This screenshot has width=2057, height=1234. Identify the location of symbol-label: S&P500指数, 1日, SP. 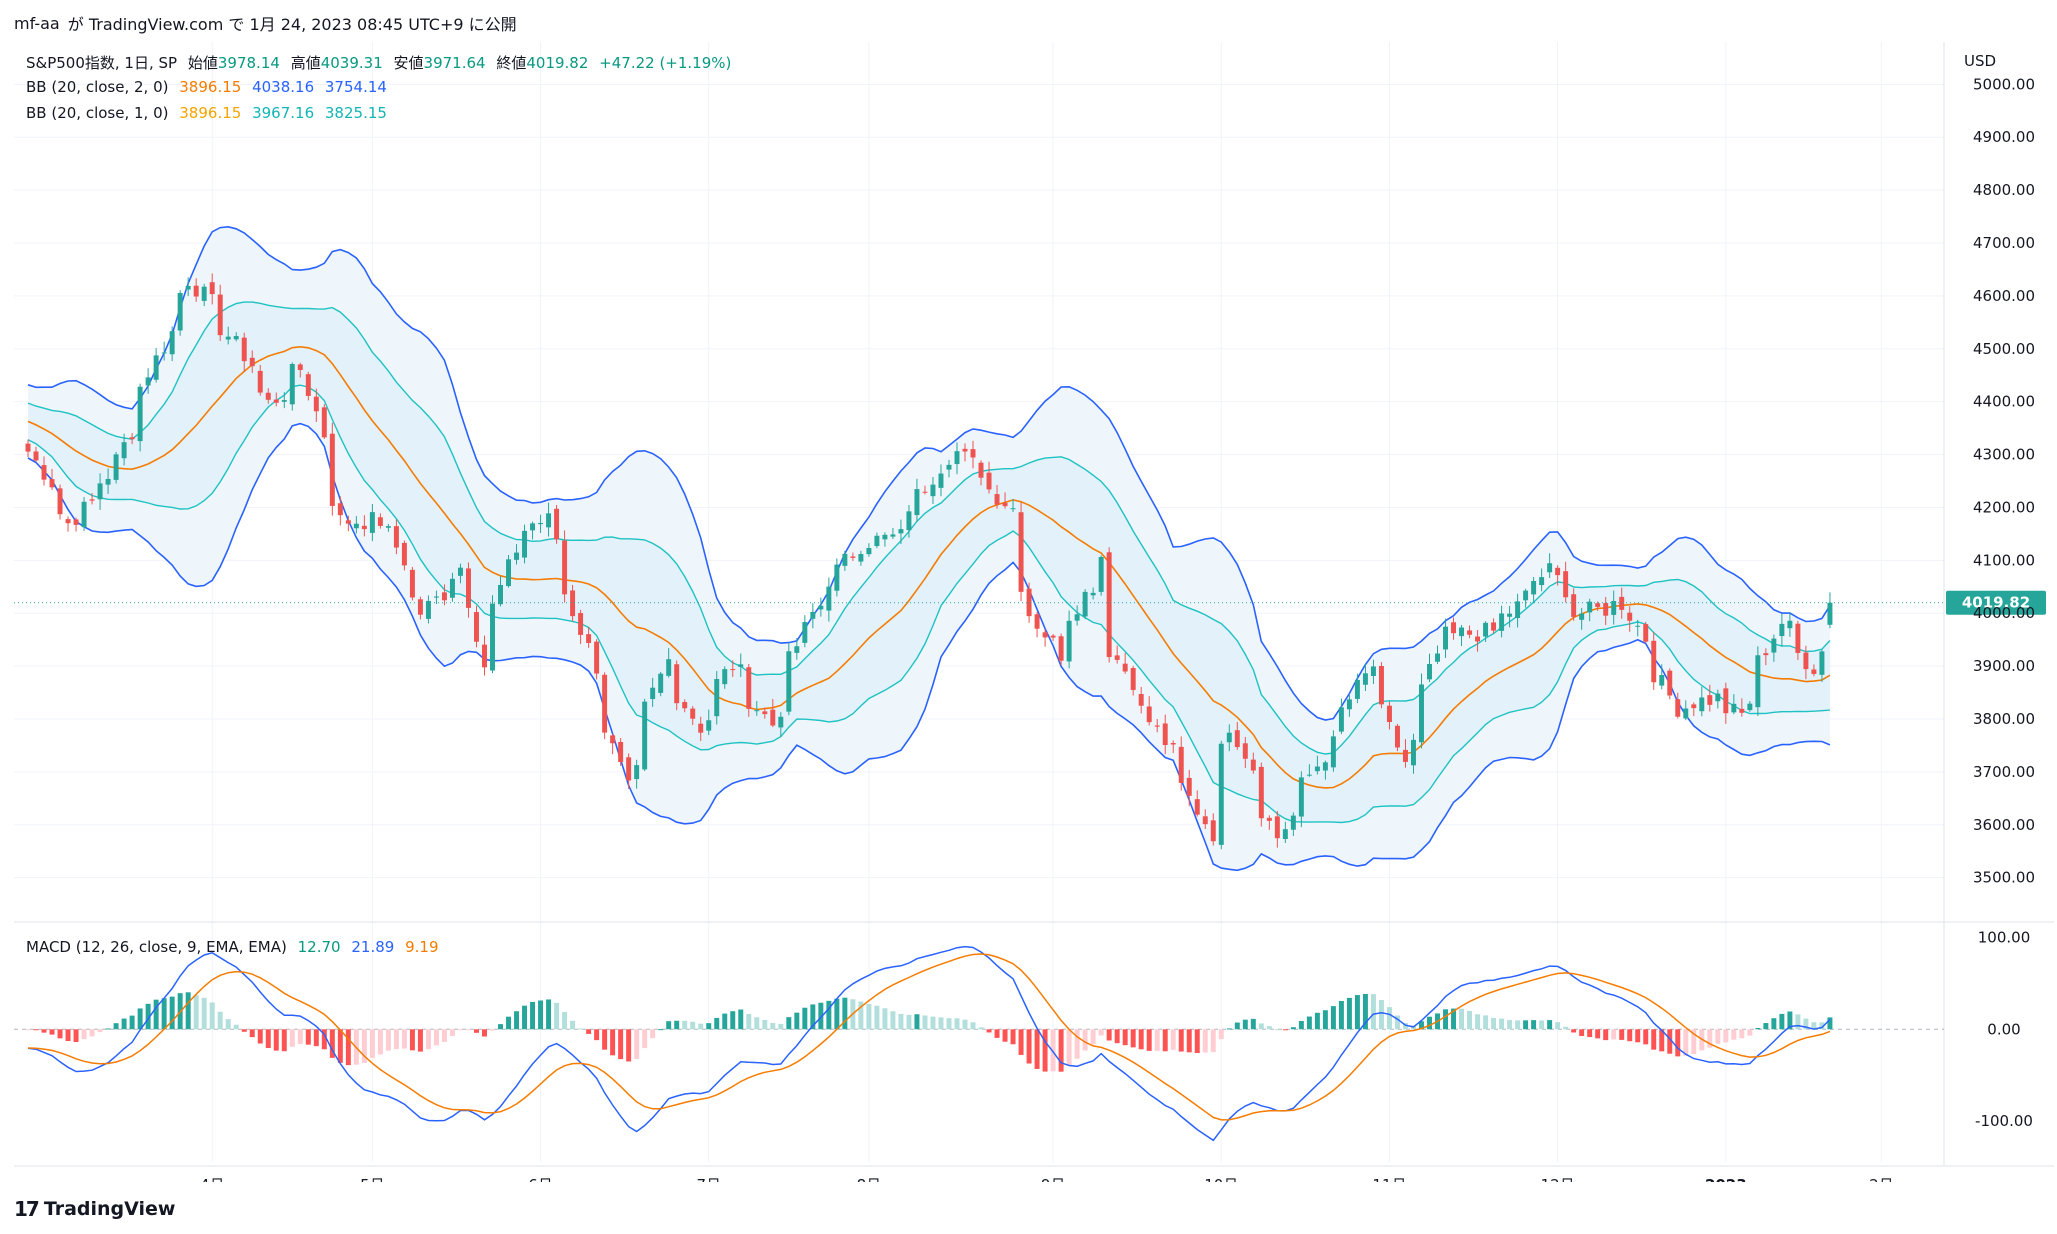
(102, 63).